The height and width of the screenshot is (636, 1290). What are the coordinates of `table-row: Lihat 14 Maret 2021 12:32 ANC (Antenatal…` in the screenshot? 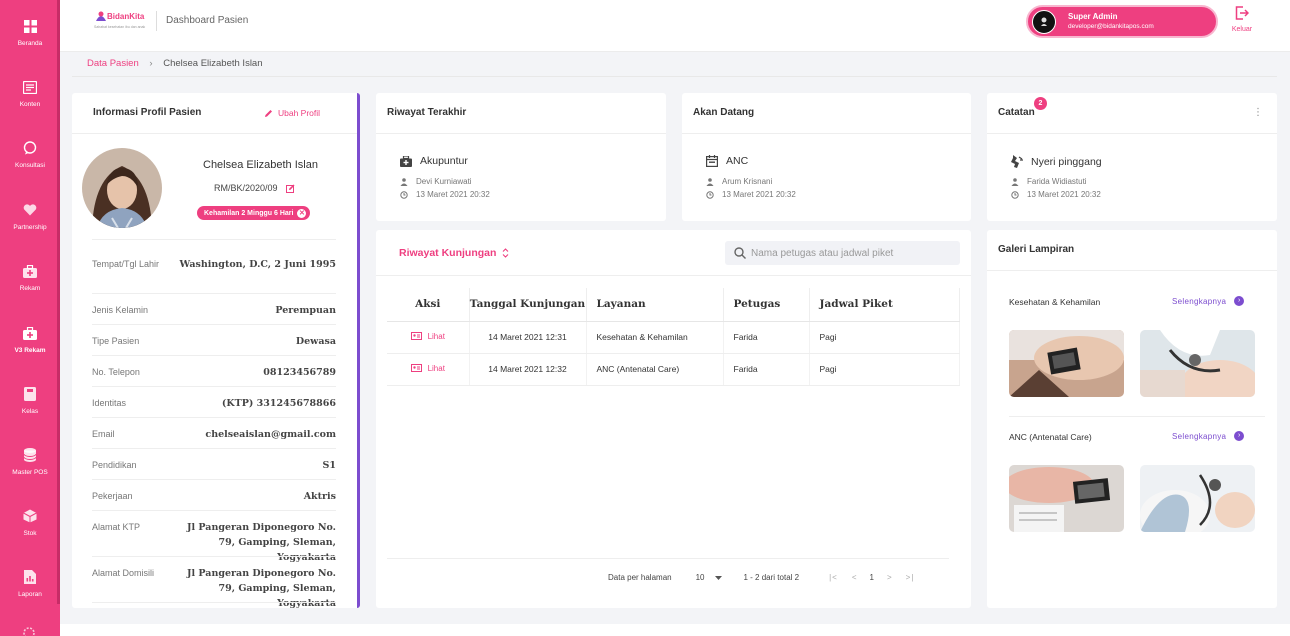 It's located at (673, 369).